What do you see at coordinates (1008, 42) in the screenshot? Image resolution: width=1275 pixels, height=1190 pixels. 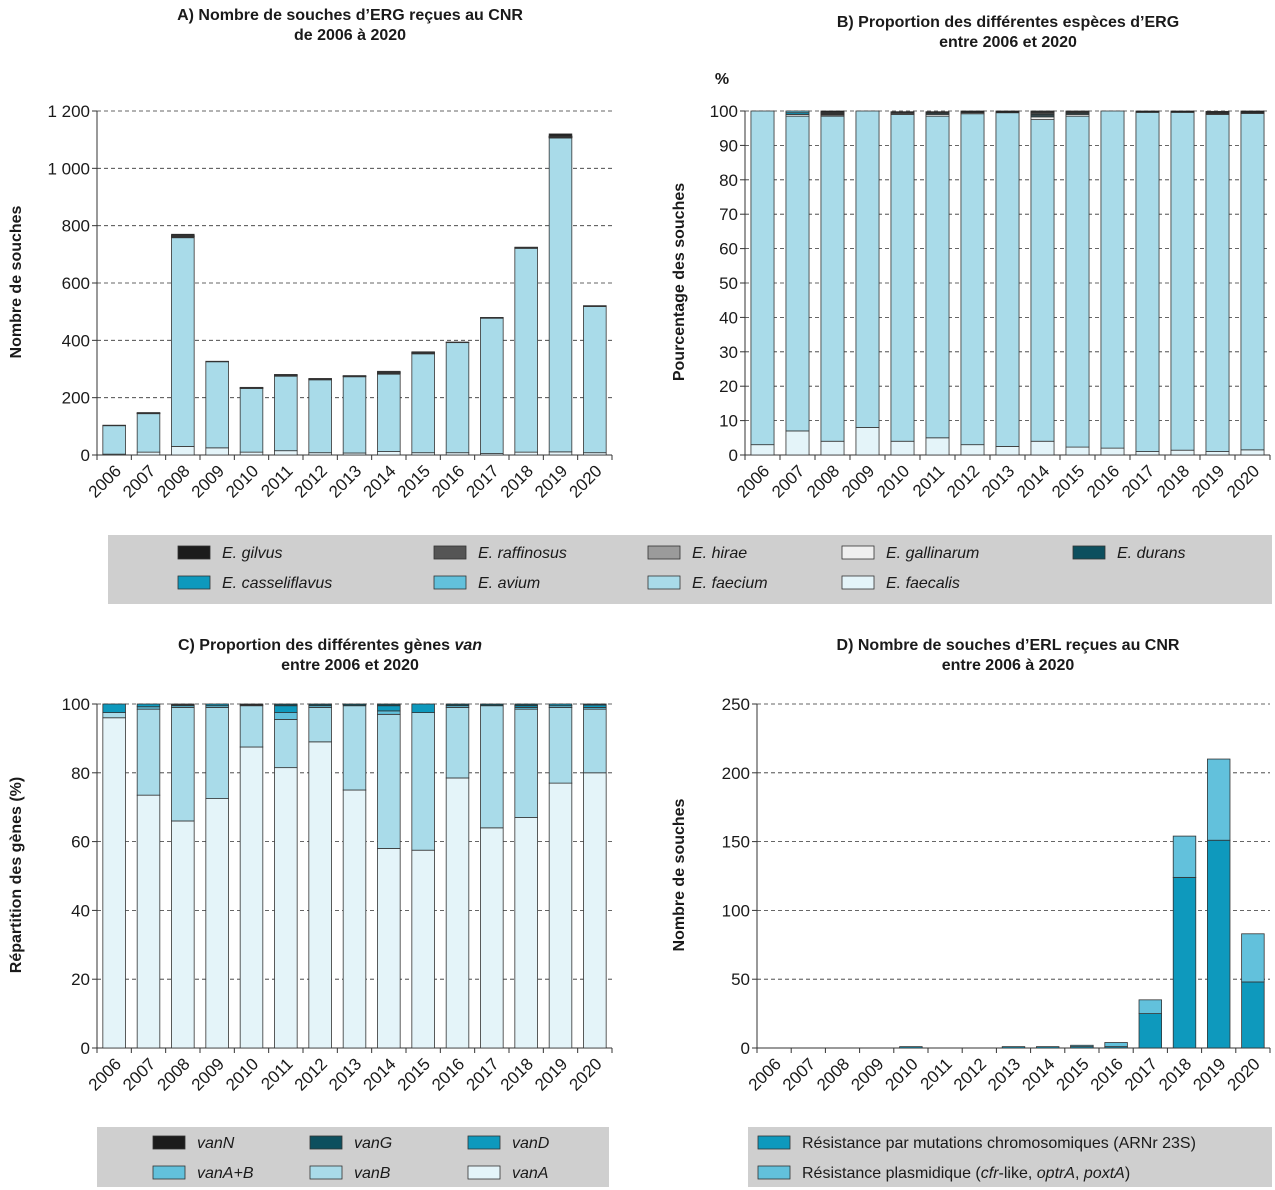 I see `chart-b-title-line2: entre 2006 et 2020` at bounding box center [1008, 42].